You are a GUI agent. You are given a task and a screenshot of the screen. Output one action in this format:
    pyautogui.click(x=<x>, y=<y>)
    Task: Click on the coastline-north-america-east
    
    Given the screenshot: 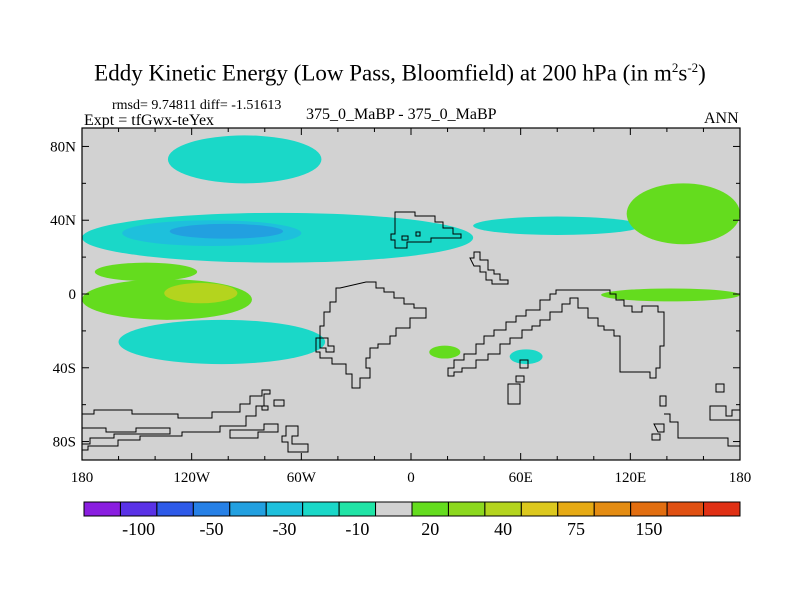 What is the action you would take?
    pyautogui.click(x=411, y=236)
    